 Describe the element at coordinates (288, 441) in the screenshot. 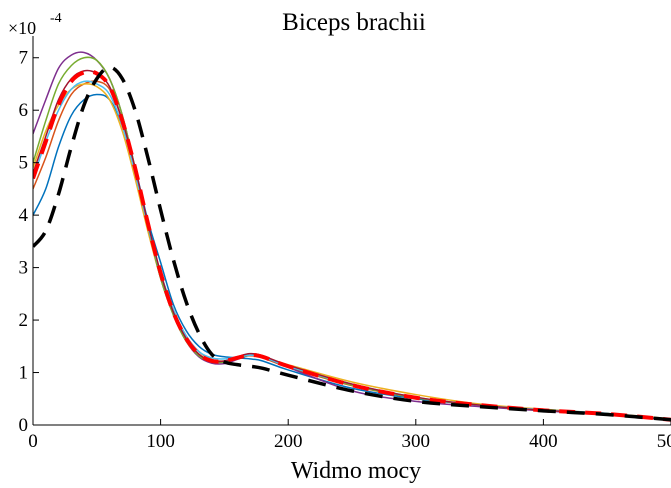

I see `x-tick-label: 200` at that location.